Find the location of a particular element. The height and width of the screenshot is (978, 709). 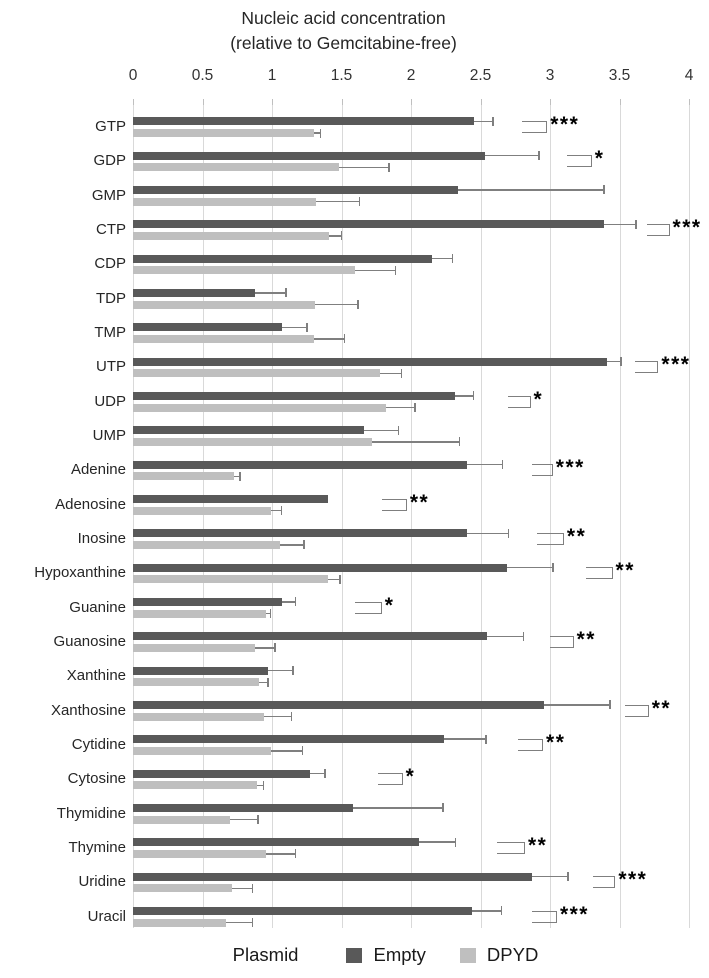

category-label: Thymine is located at coordinates (97, 847).